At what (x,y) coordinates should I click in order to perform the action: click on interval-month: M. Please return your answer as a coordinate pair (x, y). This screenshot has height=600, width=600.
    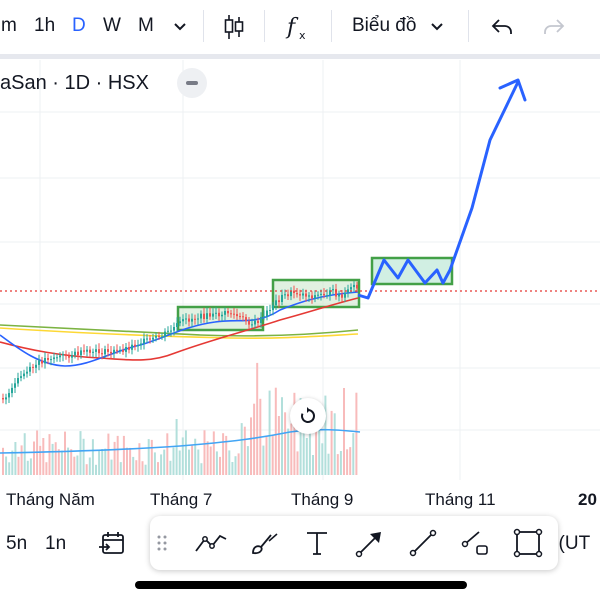
    Looking at the image, I should click on (146, 25).